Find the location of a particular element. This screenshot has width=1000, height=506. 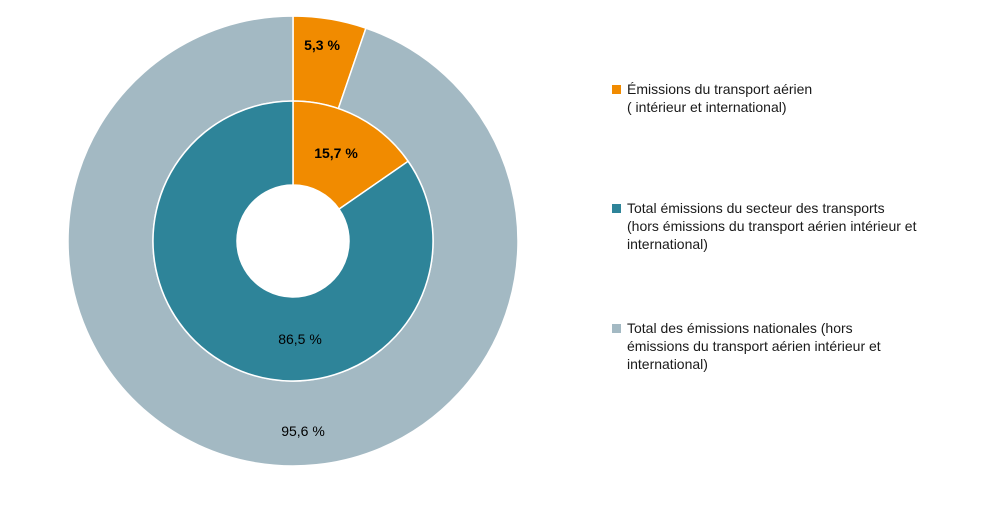

legend-line: Émissions du transport aérien is located at coordinates (720, 89).